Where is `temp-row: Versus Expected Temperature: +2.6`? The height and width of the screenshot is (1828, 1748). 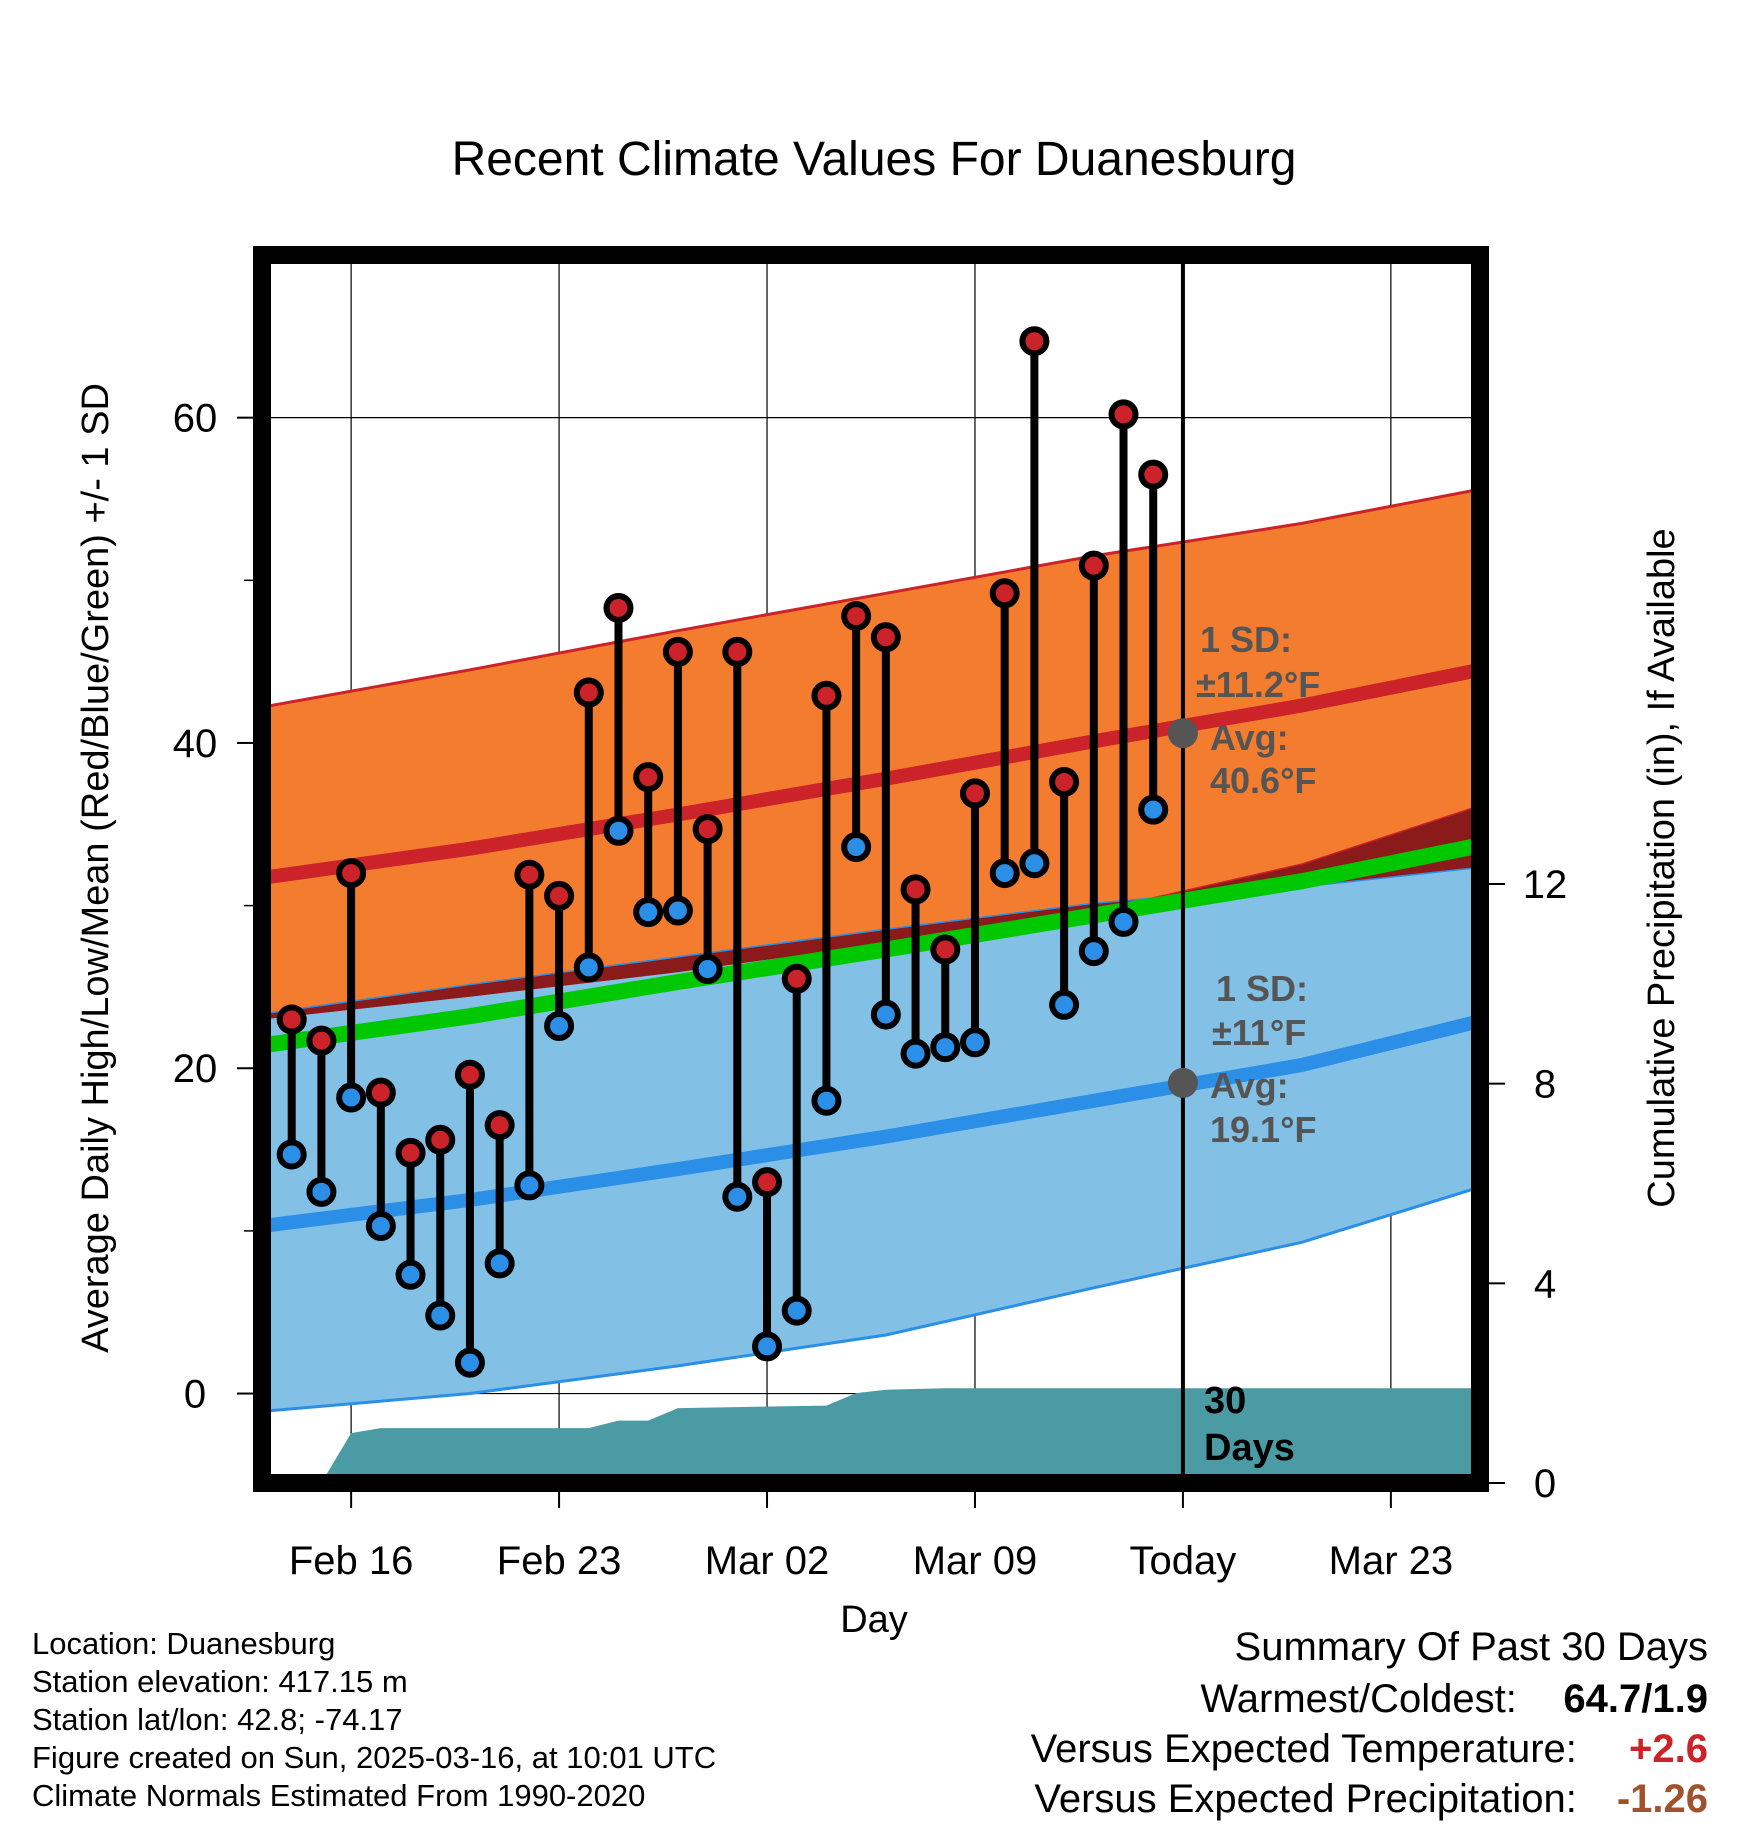 temp-row: Versus Expected Temperature: +2.6 is located at coordinates (1369, 1749).